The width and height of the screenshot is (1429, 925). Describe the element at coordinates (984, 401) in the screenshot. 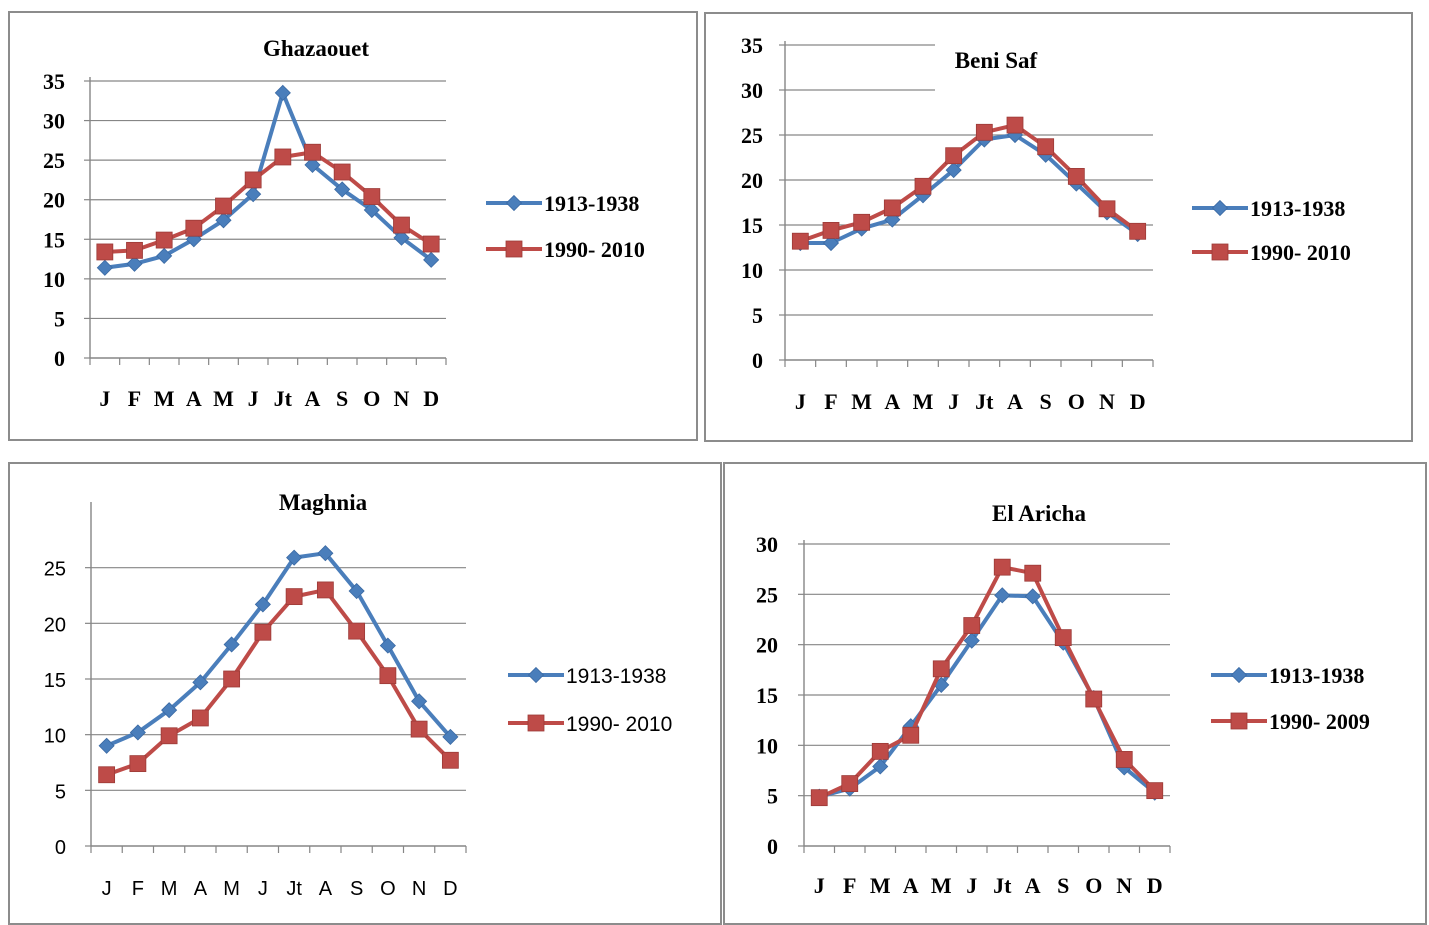

I see `x-tick-label: Jt` at that location.